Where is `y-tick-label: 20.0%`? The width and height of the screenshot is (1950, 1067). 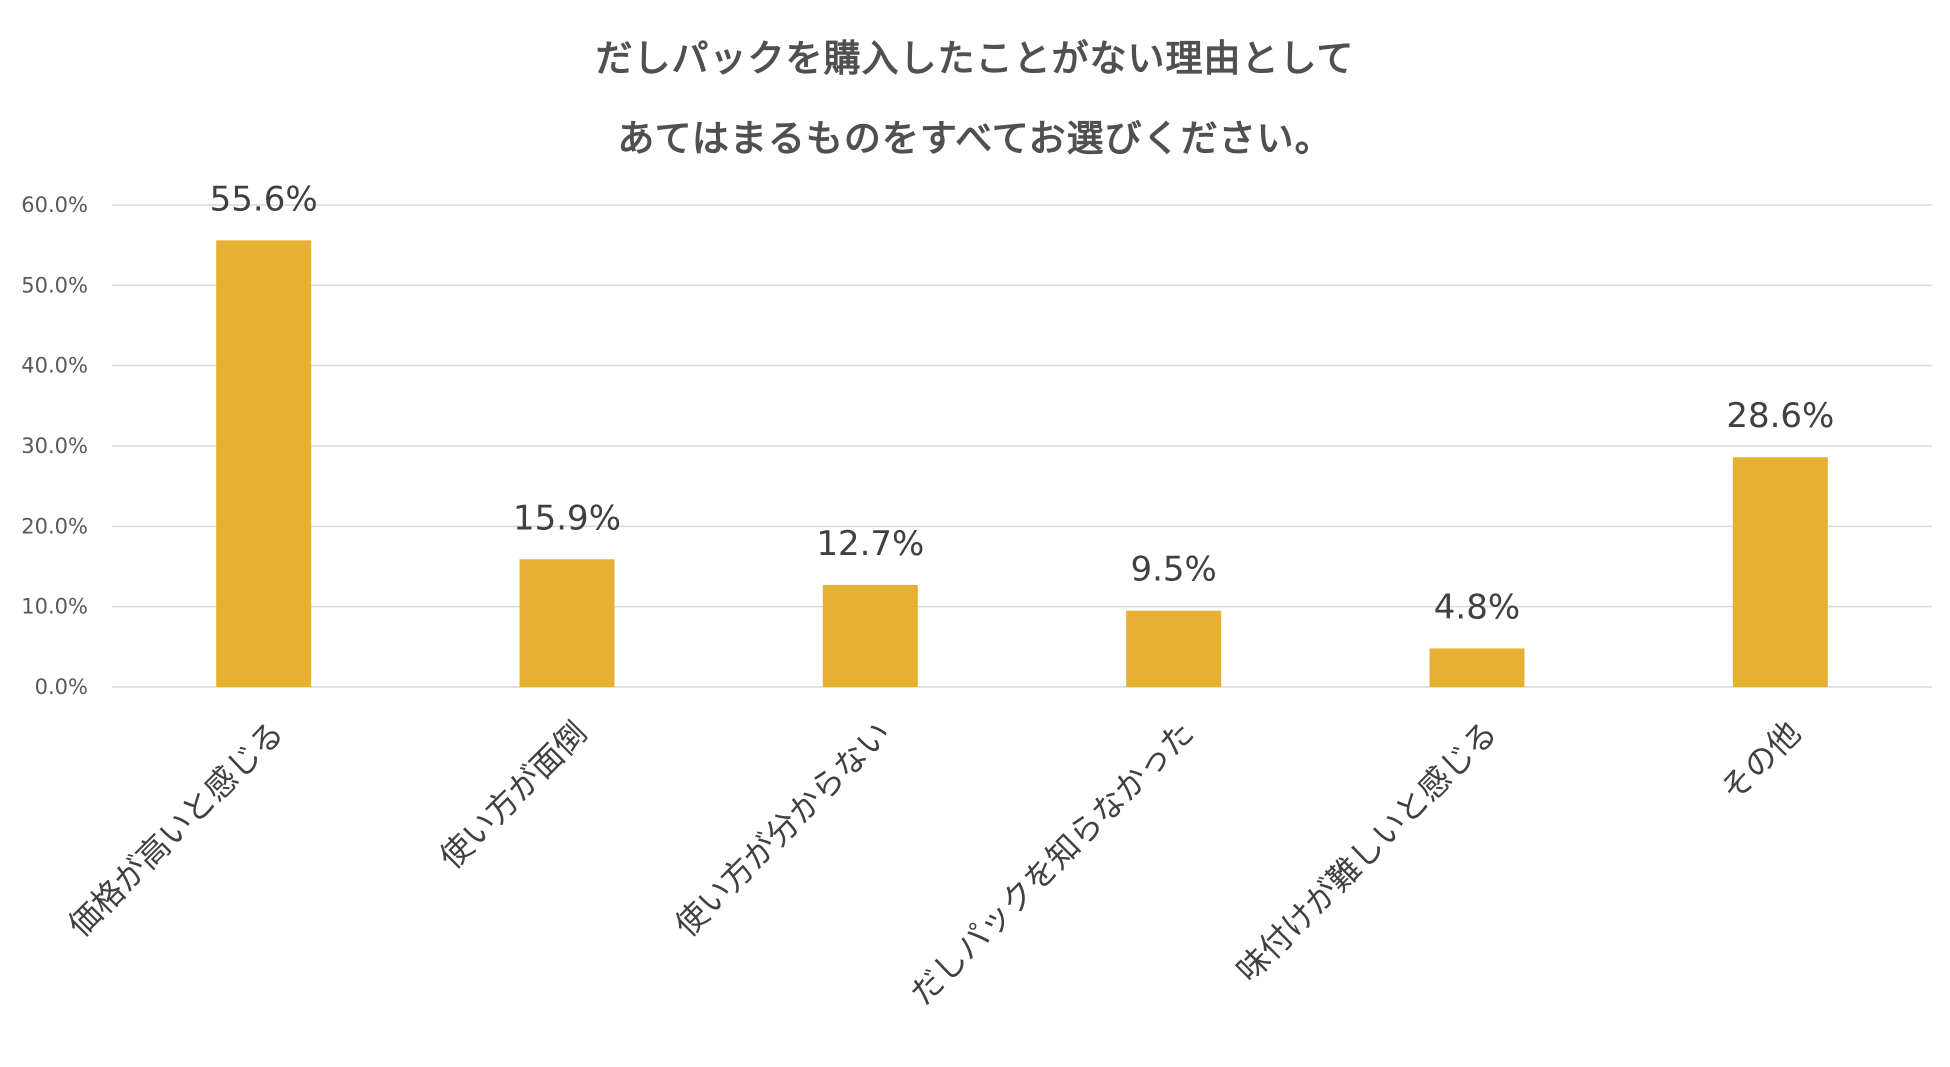
y-tick-label: 20.0% is located at coordinates (54, 526).